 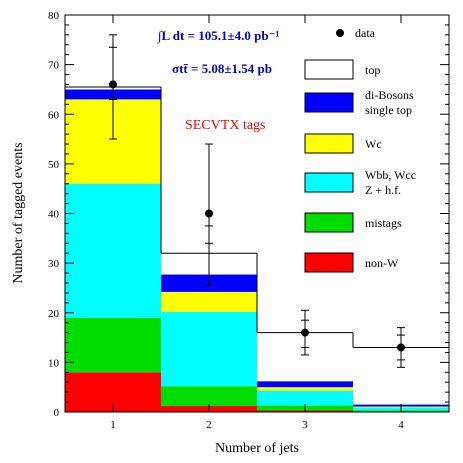 What do you see at coordinates (54, 363) in the screenshot?
I see `y-tick-label-10: 10` at bounding box center [54, 363].